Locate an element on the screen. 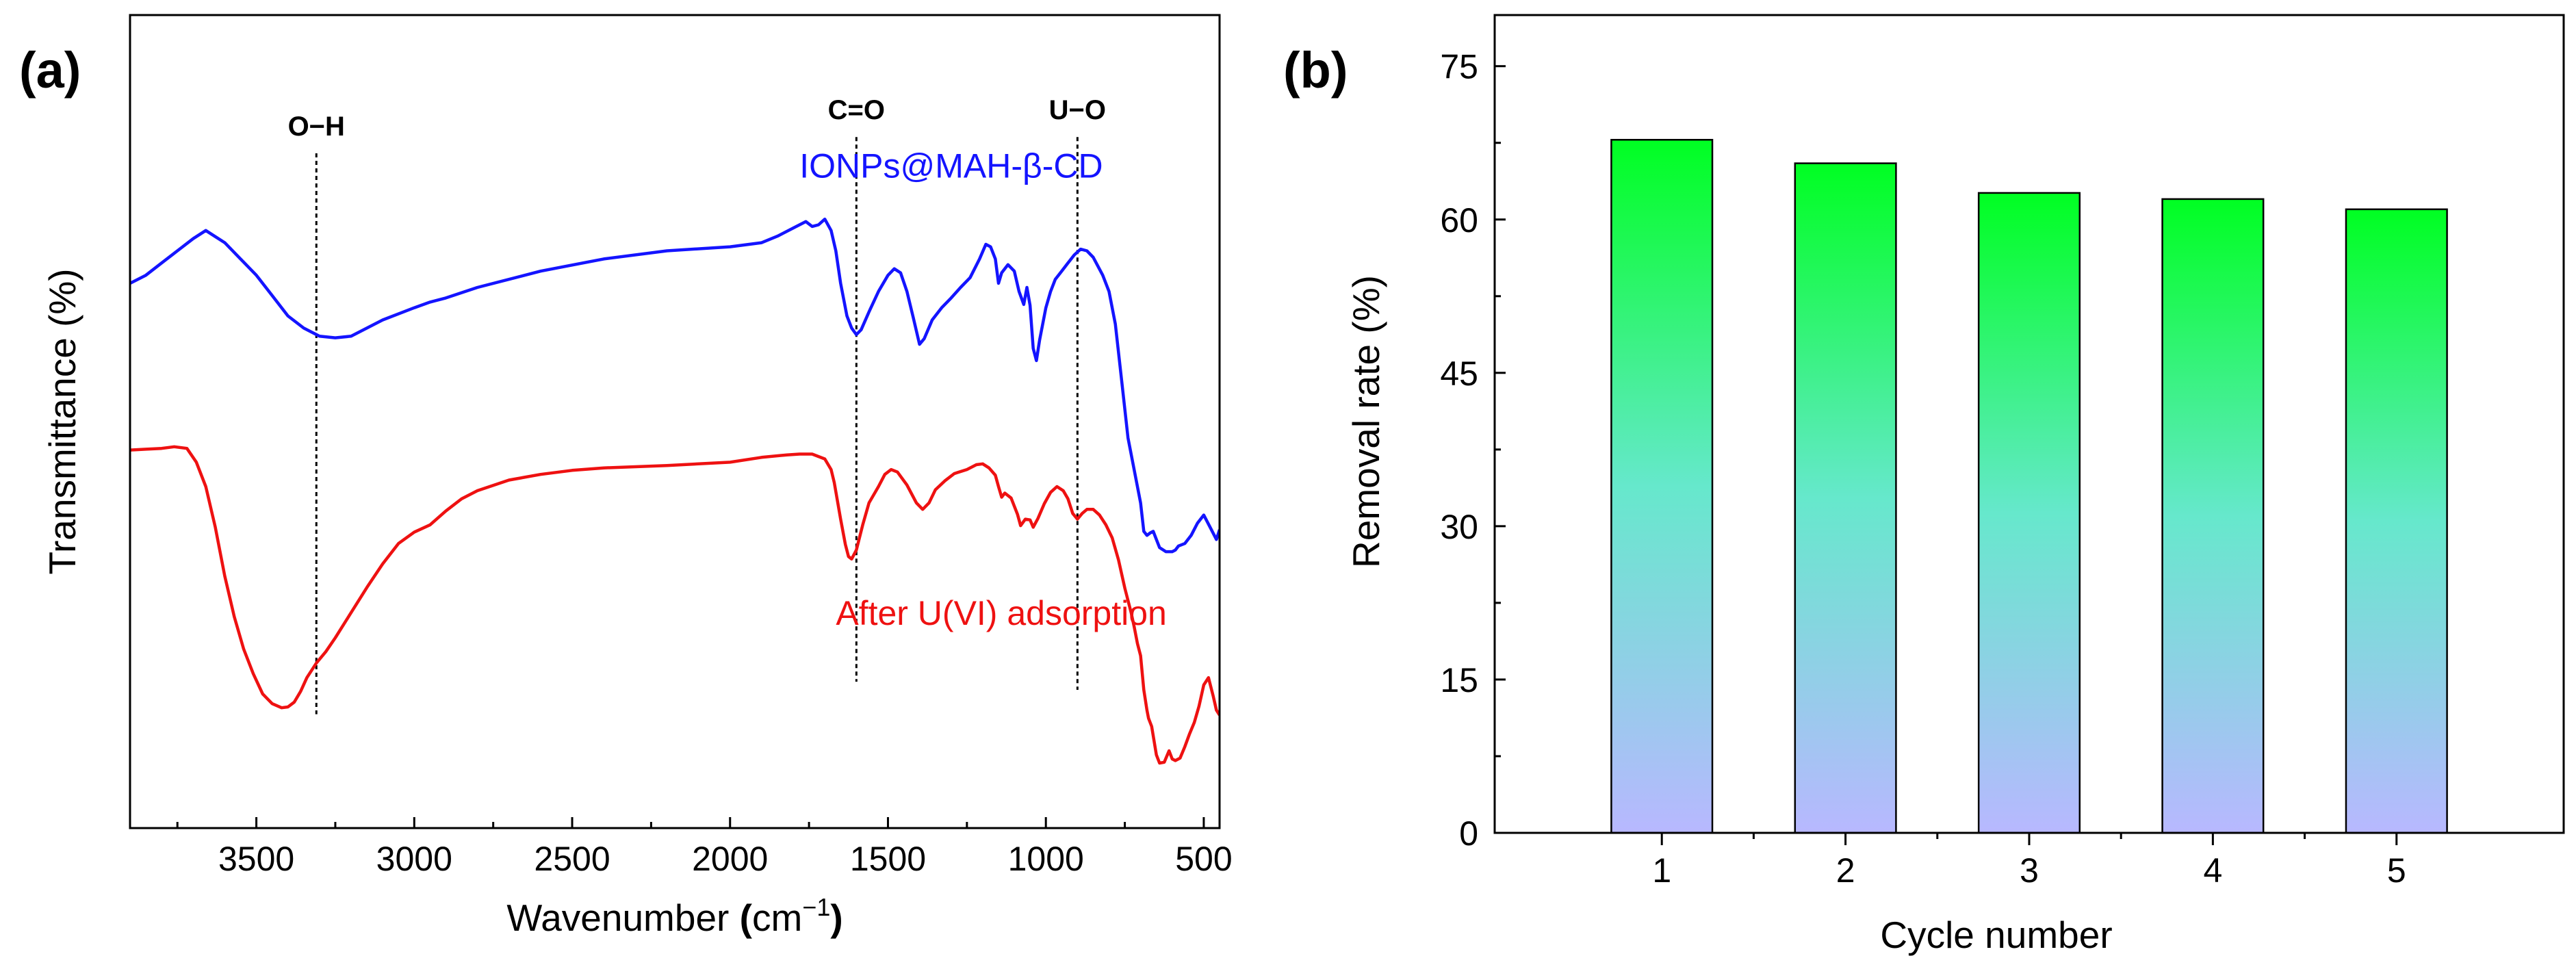 The width and height of the screenshot is (2576, 967). series-label: IONPs@MAH-β-CD is located at coordinates (951, 166).